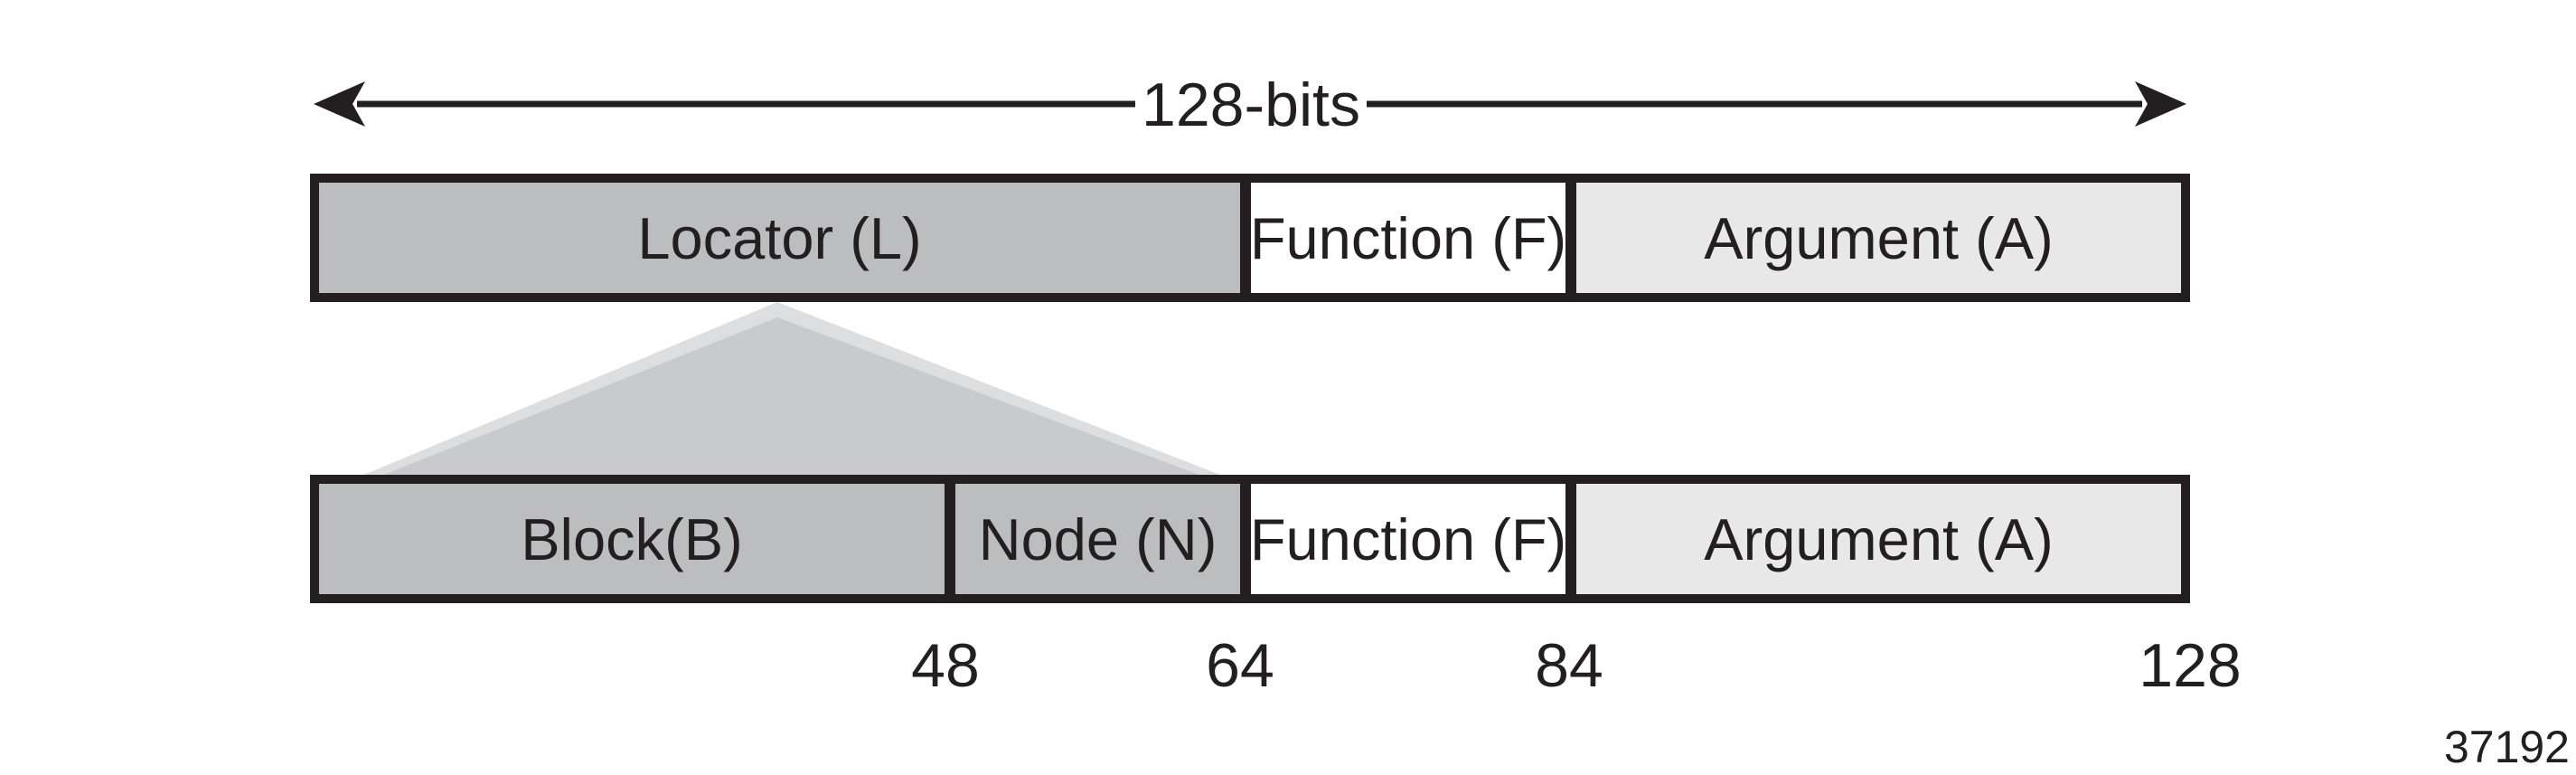 The image size is (2576, 775). What do you see at coordinates (2506, 747) in the screenshot?
I see `figure-number: 37192` at bounding box center [2506, 747].